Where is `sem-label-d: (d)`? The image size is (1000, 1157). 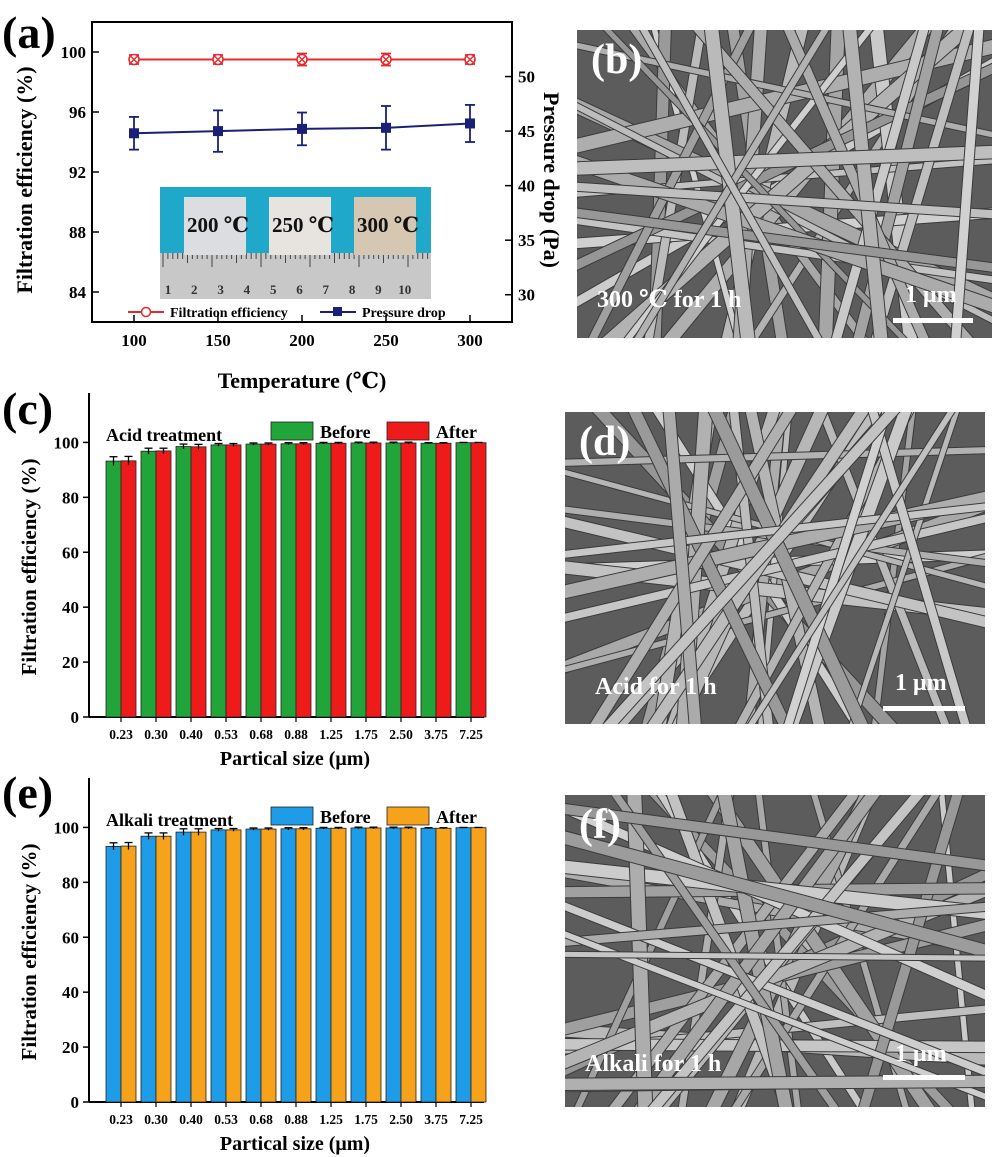
sem-label-d: (d) is located at coordinates (605, 442).